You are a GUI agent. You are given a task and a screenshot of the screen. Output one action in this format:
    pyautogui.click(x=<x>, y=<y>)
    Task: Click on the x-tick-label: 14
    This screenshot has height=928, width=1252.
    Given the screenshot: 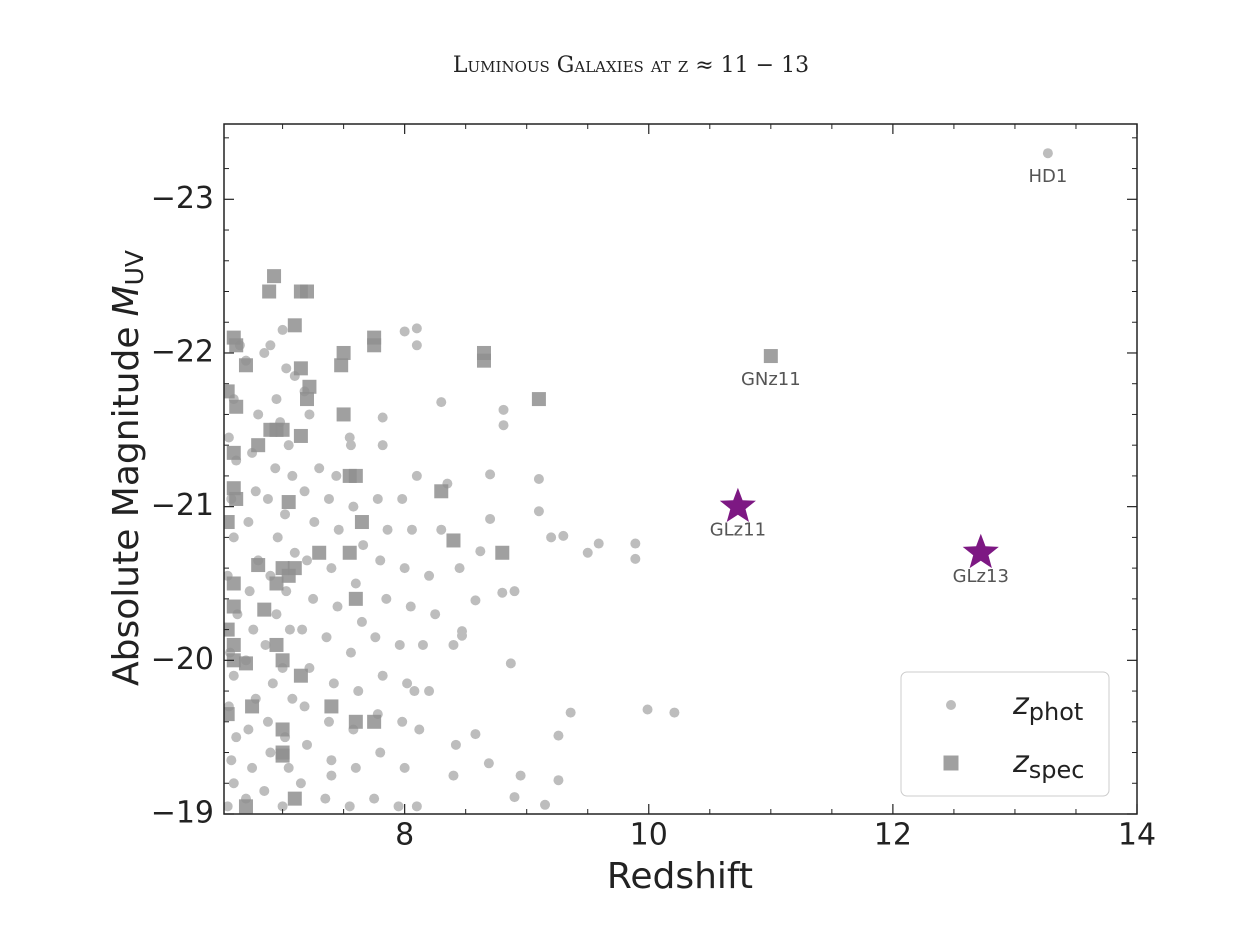 What is the action you would take?
    pyautogui.click(x=1137, y=835)
    